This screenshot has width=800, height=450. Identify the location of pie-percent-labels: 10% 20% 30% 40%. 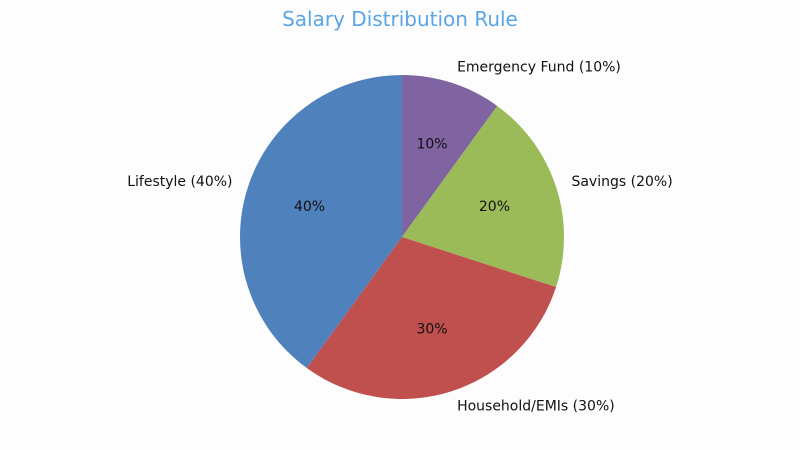
(402, 237).